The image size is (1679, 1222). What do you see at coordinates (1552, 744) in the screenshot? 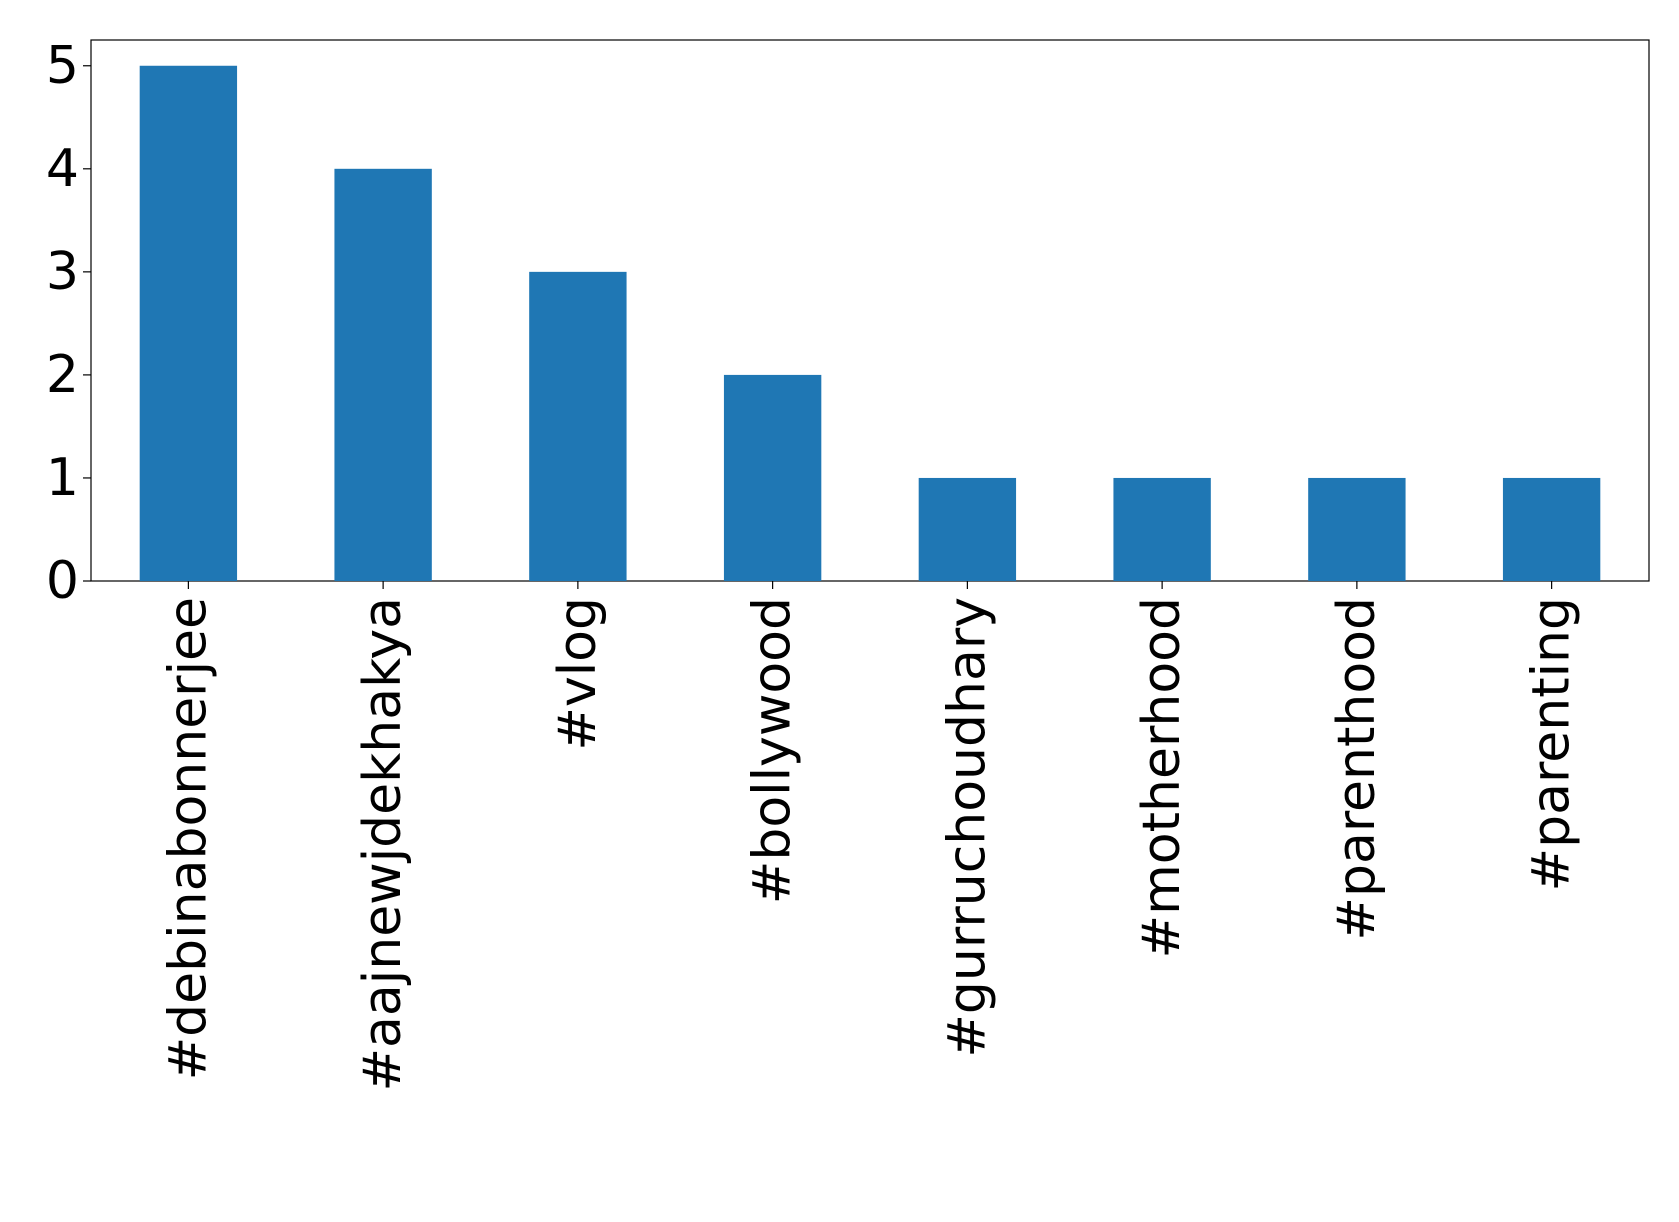
I see `x-tick-label: #parenting` at bounding box center [1552, 744].